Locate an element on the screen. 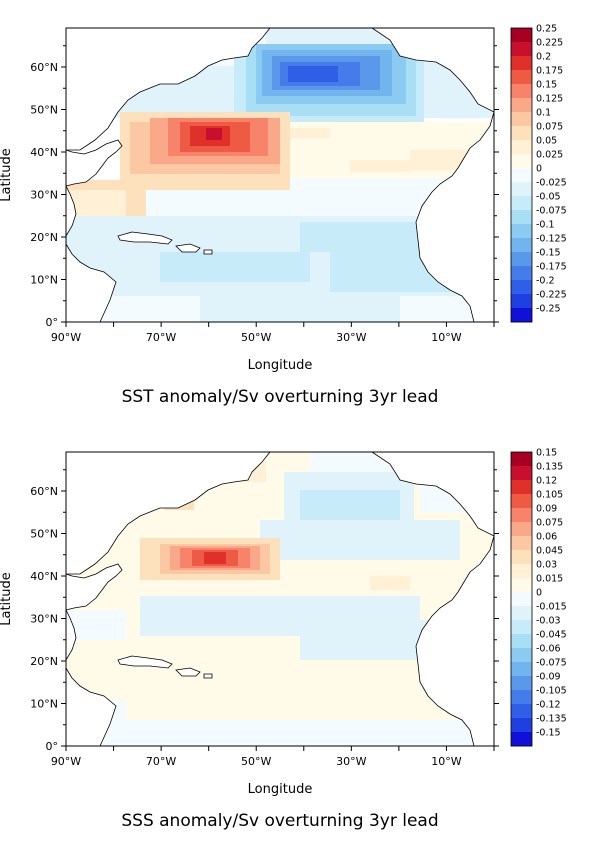 This screenshot has width=603, height=850. sss-colorbar-label: 0.06 is located at coordinates (546, 537).